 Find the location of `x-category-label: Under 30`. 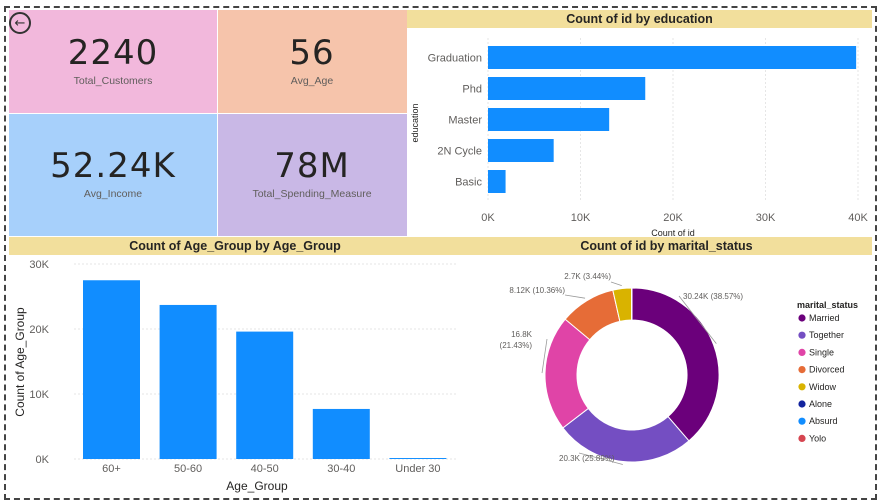

x-category-label: Under 30 is located at coordinates (417, 469).